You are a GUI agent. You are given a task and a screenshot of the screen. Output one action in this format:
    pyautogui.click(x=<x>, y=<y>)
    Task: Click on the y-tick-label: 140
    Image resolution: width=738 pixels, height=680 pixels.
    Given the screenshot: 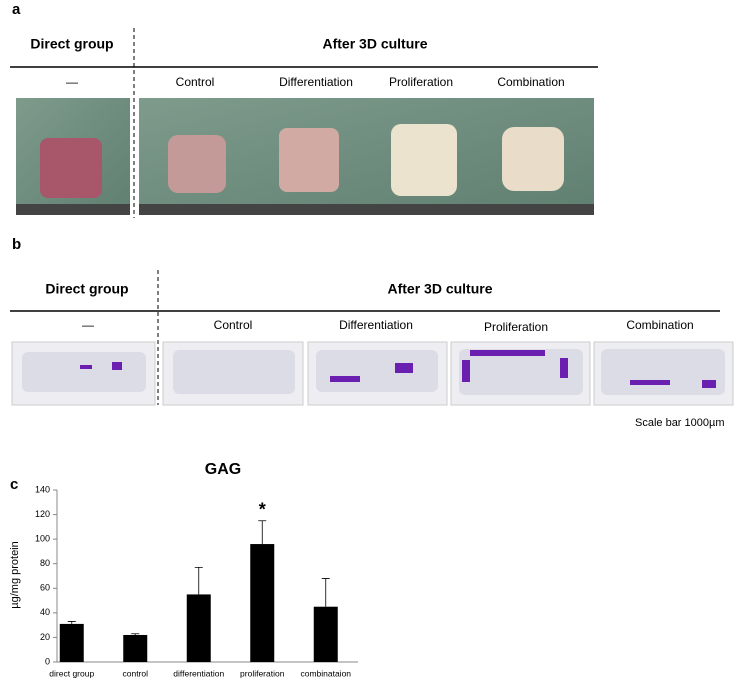 What is the action you would take?
    pyautogui.click(x=42, y=489)
    